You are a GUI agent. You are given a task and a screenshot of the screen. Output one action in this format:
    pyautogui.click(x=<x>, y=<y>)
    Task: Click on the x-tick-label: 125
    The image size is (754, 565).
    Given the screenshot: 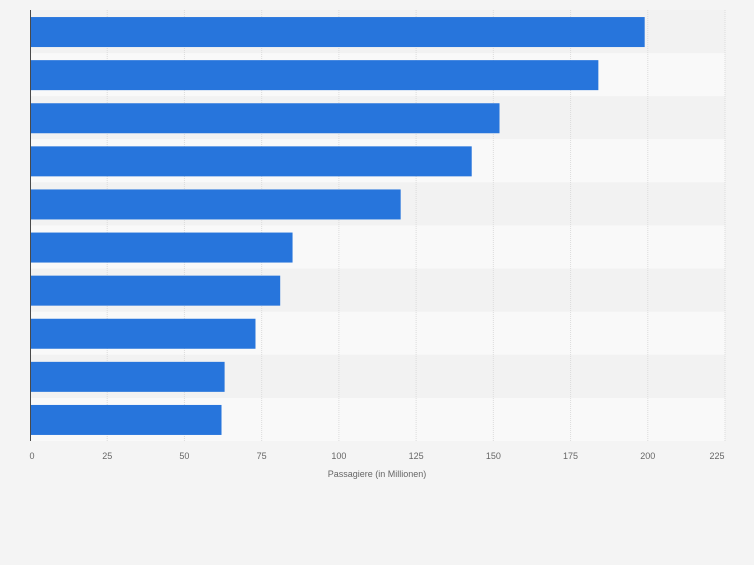 What is the action you would take?
    pyautogui.click(x=416, y=456)
    